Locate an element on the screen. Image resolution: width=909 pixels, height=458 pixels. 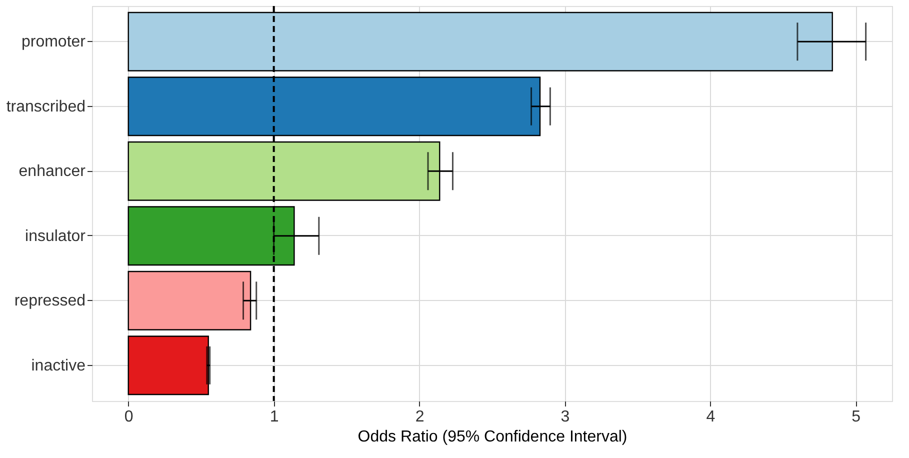
x-tick-label: 0 is located at coordinates (129, 417).